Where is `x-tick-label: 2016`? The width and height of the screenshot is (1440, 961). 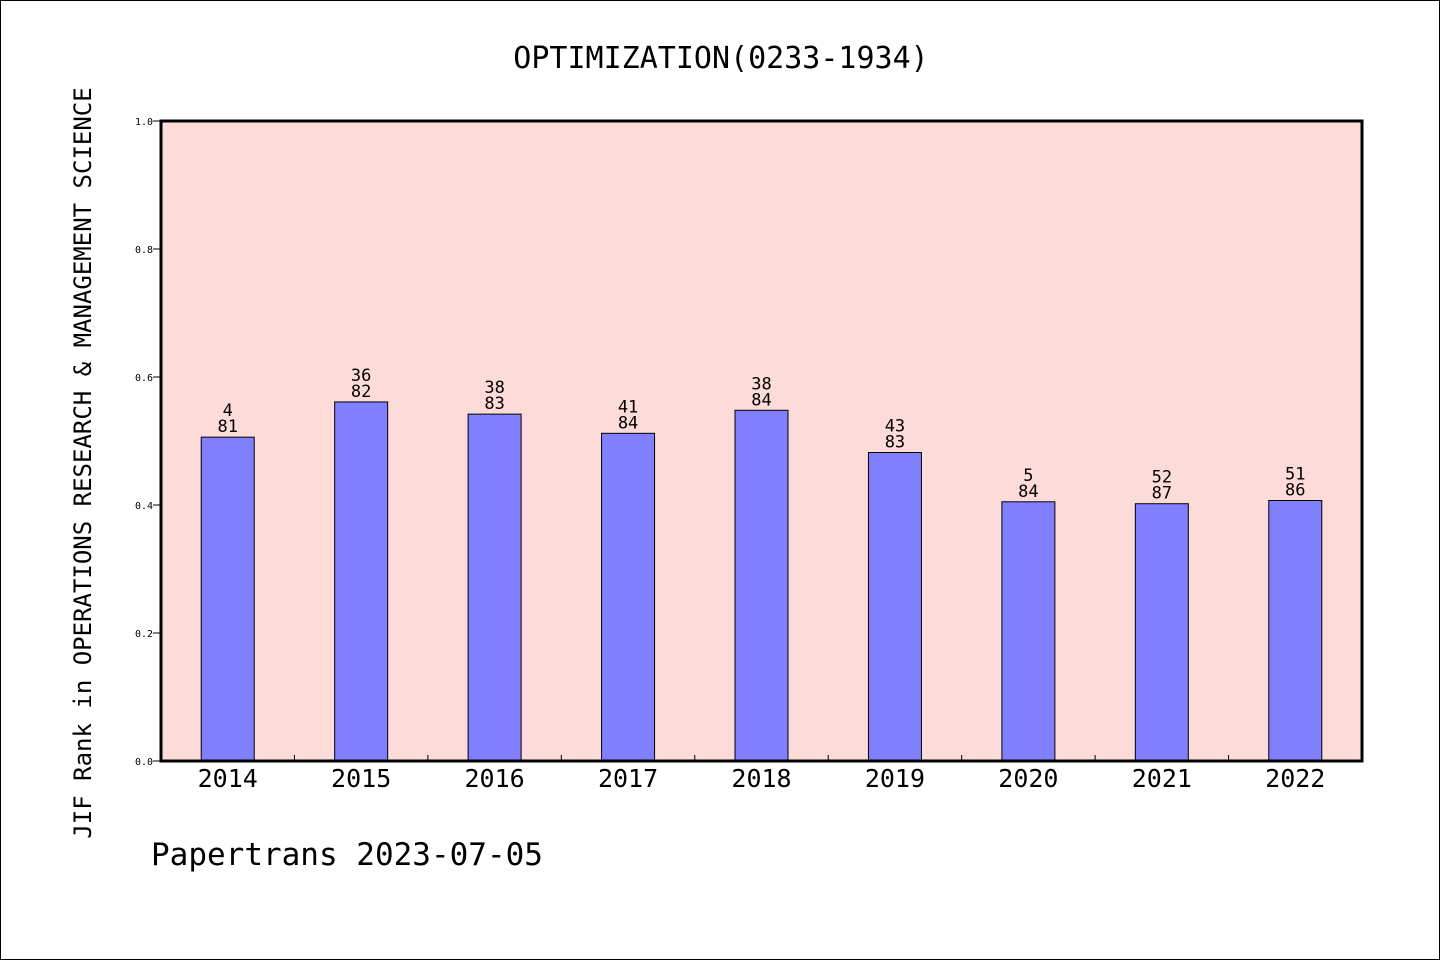 x-tick-label: 2016 is located at coordinates (495, 778).